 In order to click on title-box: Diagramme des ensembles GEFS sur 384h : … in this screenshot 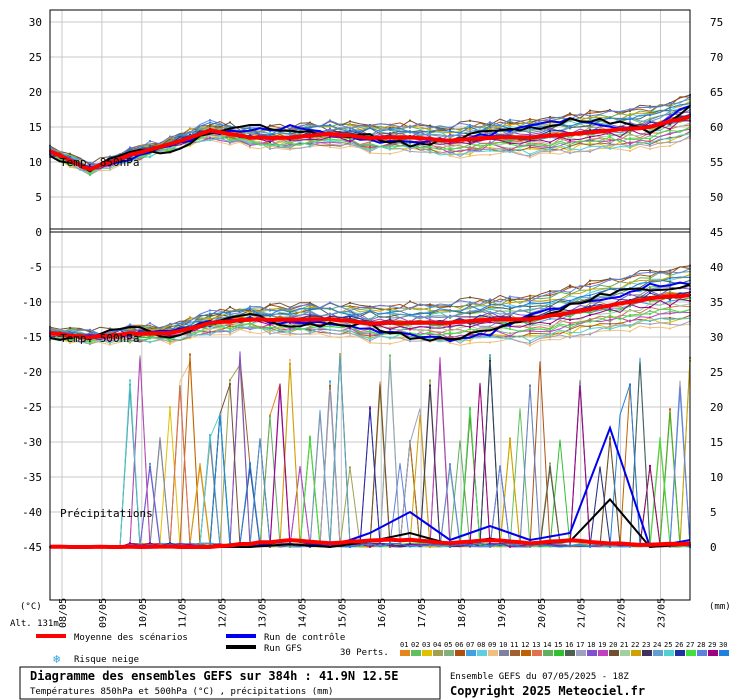, I will do `click(230, 683)`.